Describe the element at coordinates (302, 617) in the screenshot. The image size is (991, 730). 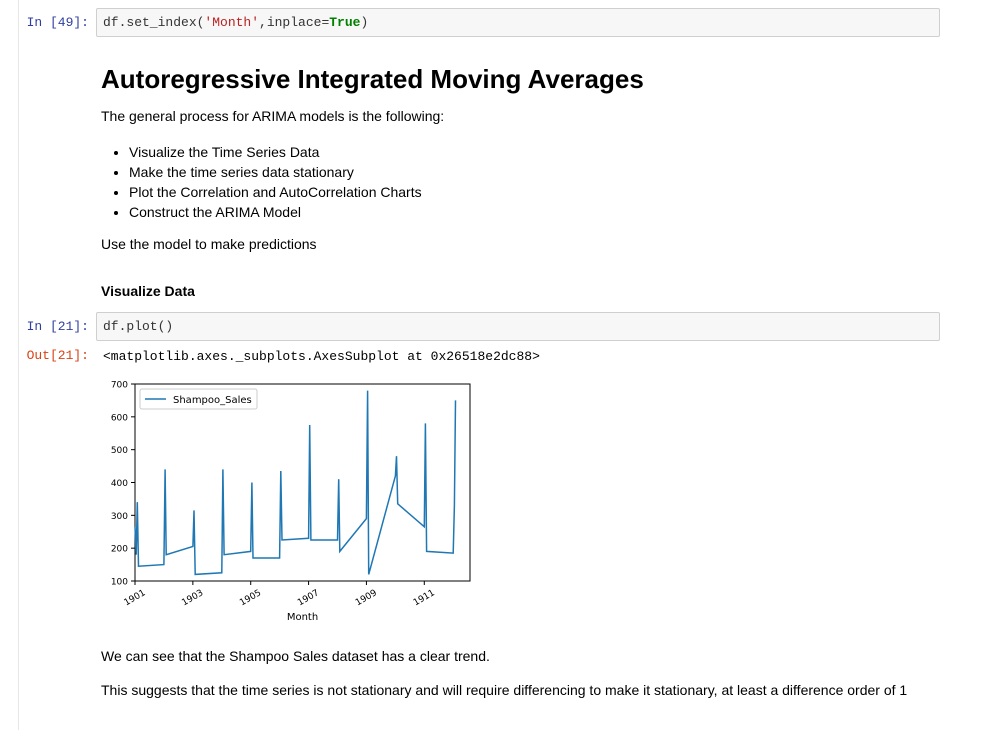
I see `x-axis-label: Month` at that location.